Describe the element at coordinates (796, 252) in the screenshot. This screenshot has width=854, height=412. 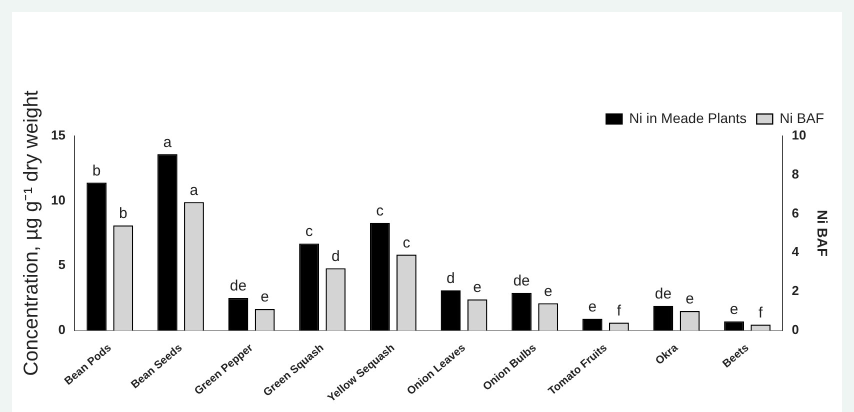
I see `y2-tick-label: 4` at that location.